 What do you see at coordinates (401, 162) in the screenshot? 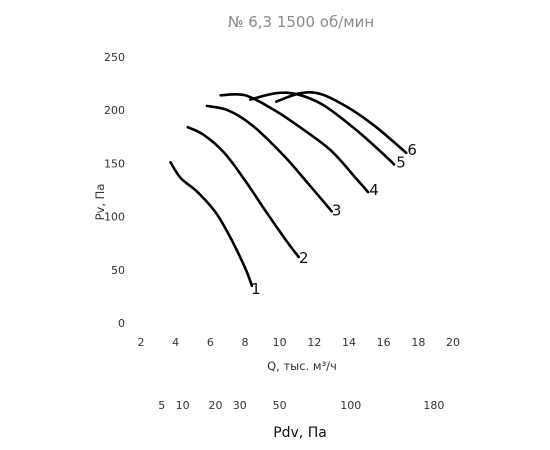
I see `curve-label-5: 5` at bounding box center [401, 162].